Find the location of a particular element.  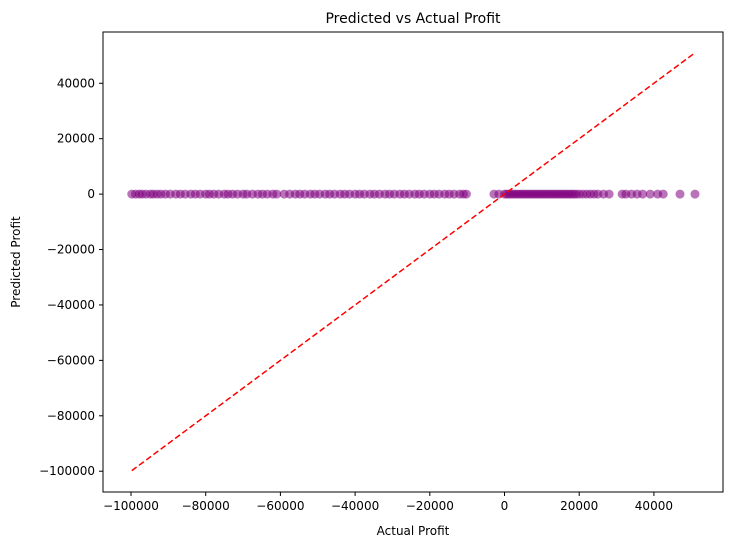

x-tick-label: 40000 is located at coordinates (654, 506).